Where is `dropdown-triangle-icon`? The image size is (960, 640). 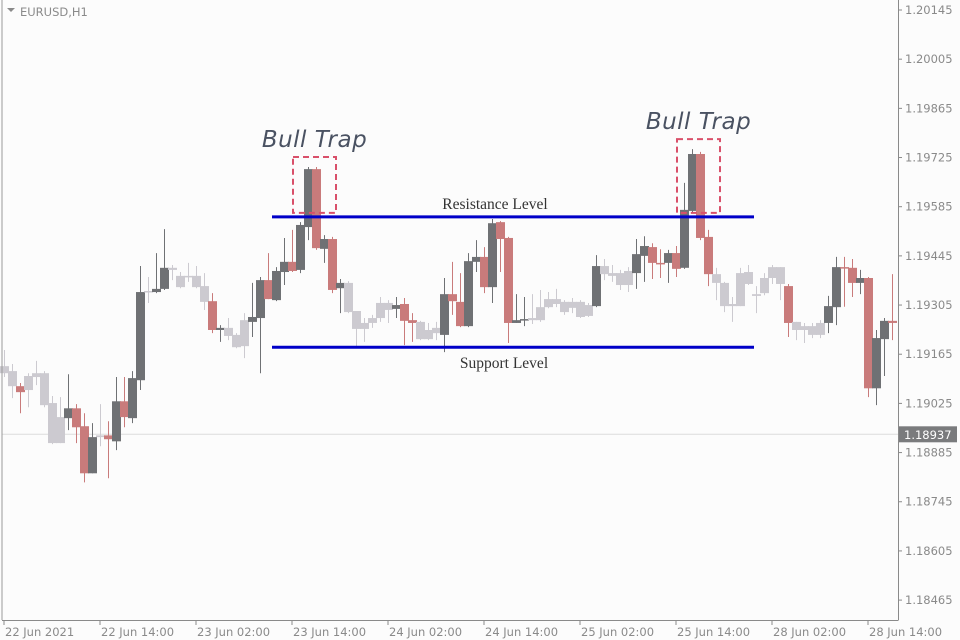
dropdown-triangle-icon is located at coordinates (11, 10).